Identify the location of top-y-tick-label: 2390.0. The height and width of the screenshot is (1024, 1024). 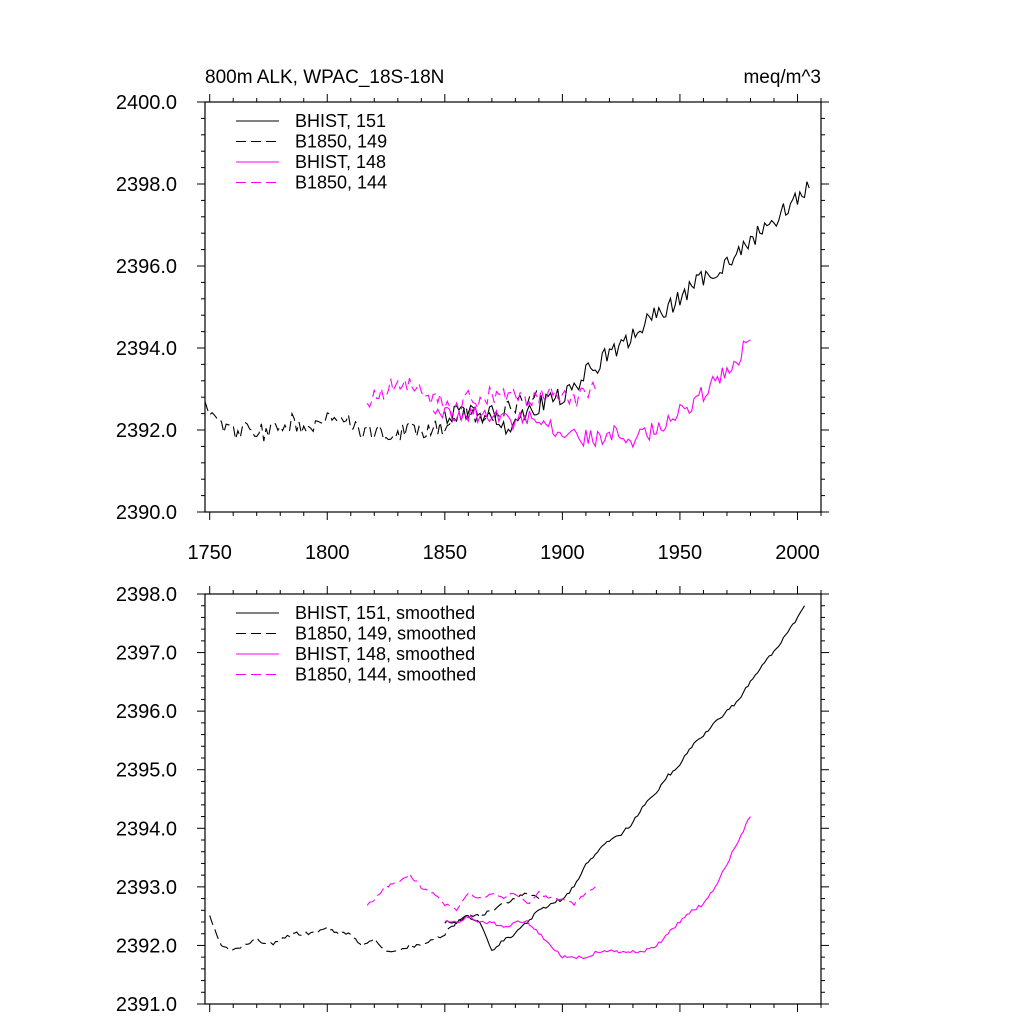
(146, 513).